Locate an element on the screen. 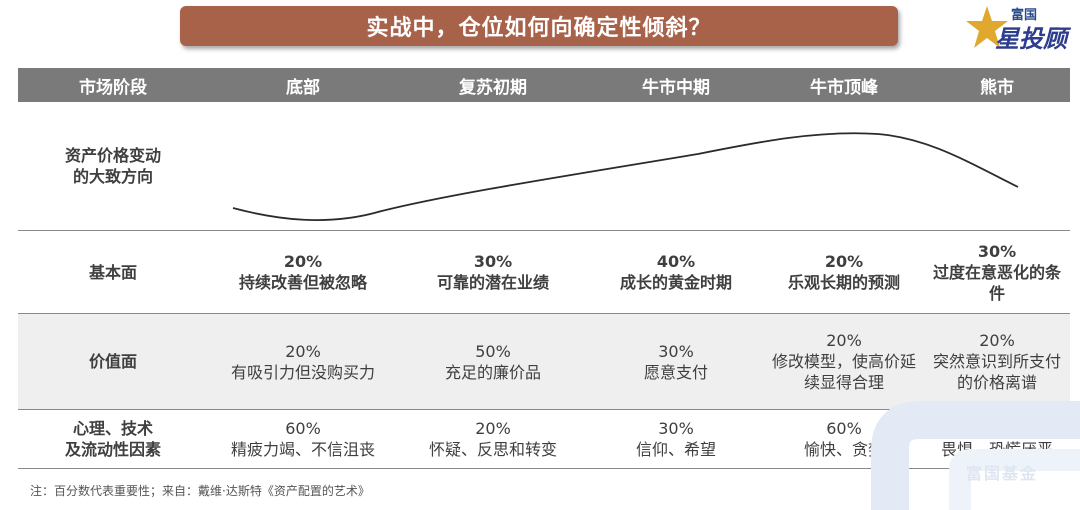  price-direction-curve is located at coordinates (625, 176).